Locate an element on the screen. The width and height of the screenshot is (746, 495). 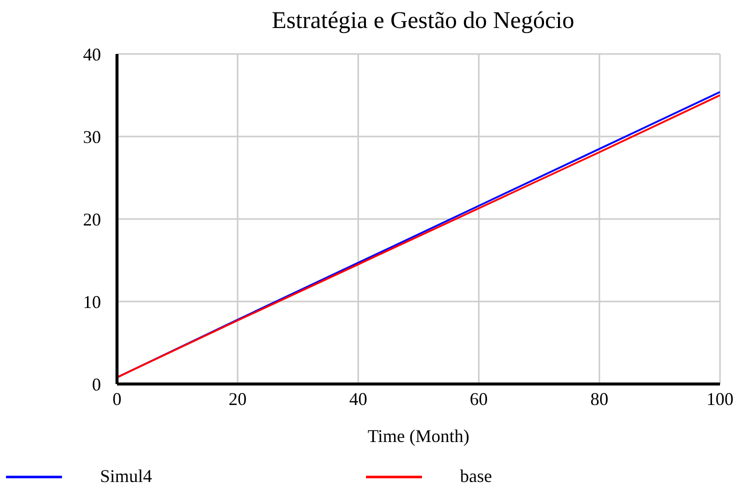
x-tick-label: 80 is located at coordinates (599, 398).